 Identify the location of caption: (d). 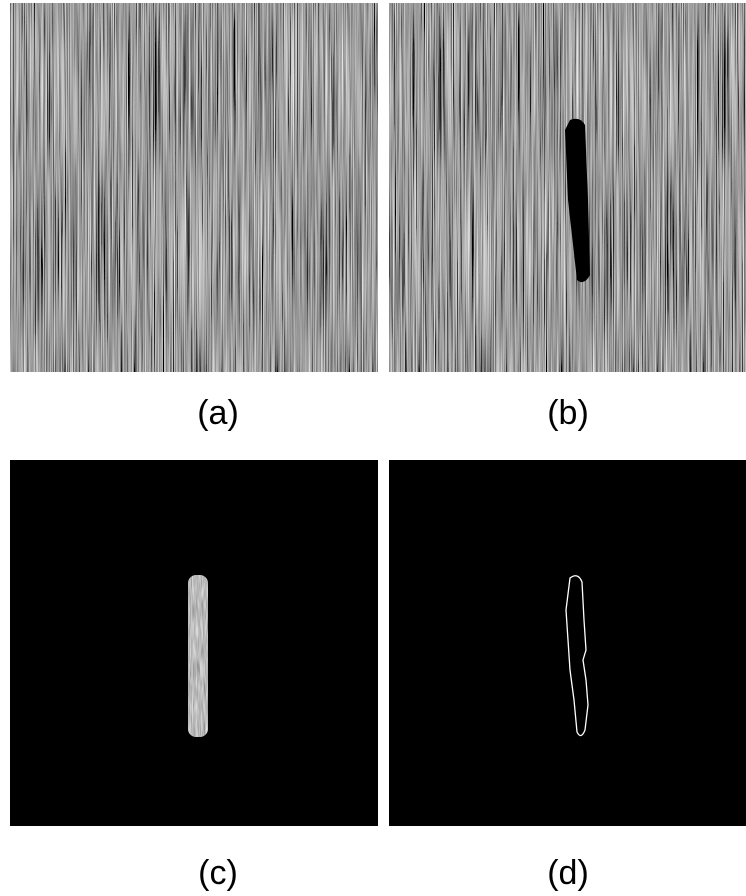
(568, 873).